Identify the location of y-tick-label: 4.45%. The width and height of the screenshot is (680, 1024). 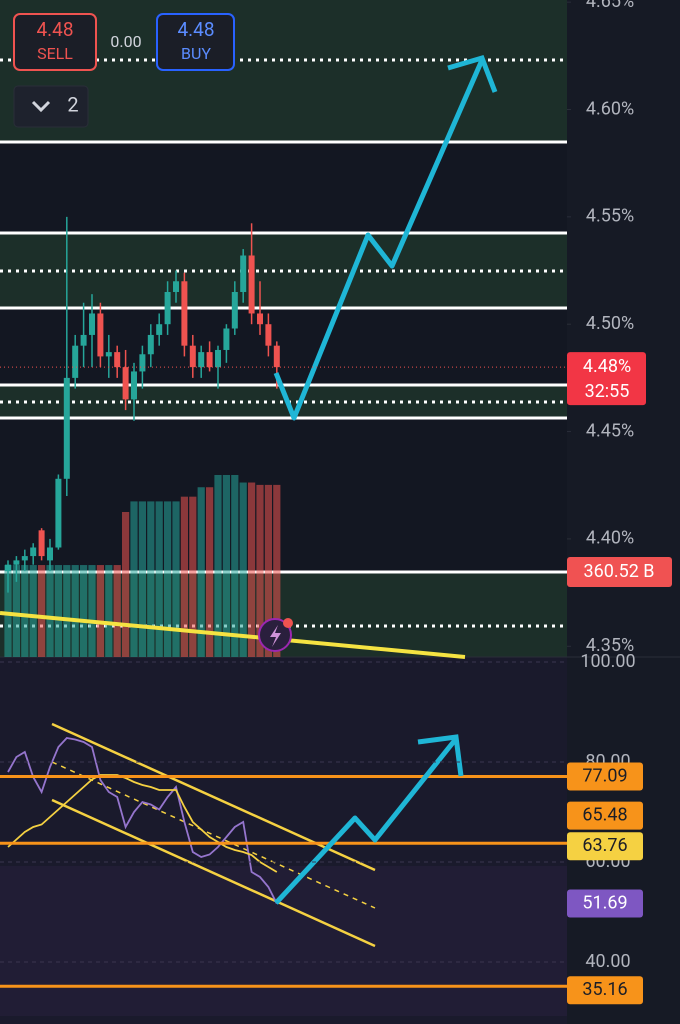
(610, 430).